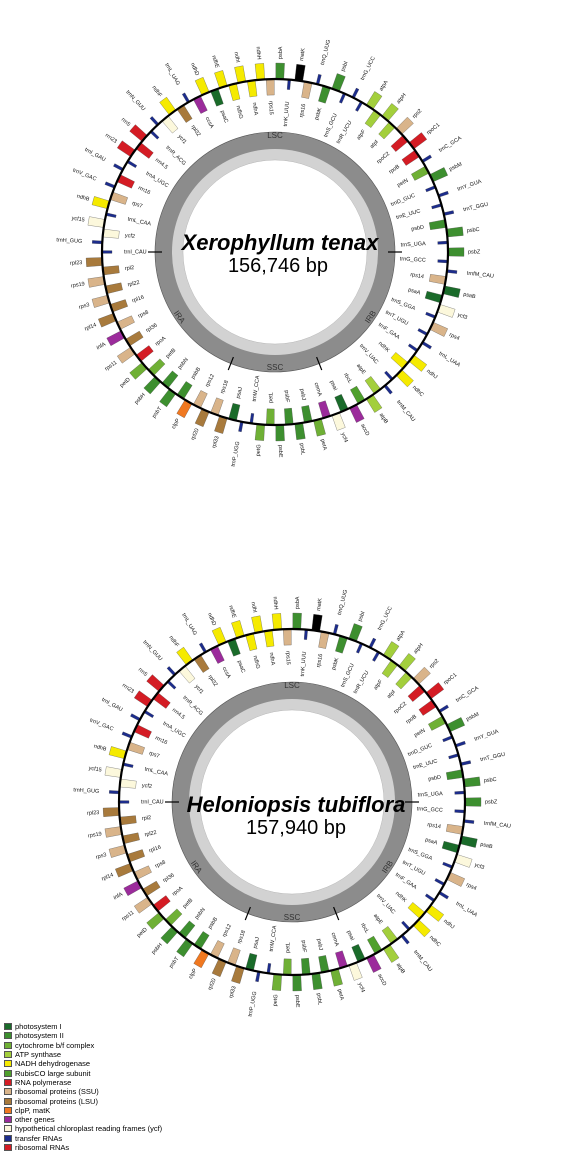 This screenshot has width=586, height=1152. What do you see at coordinates (420, 750) in the screenshot?
I see `gene-label: trnD_GUC` at bounding box center [420, 750].